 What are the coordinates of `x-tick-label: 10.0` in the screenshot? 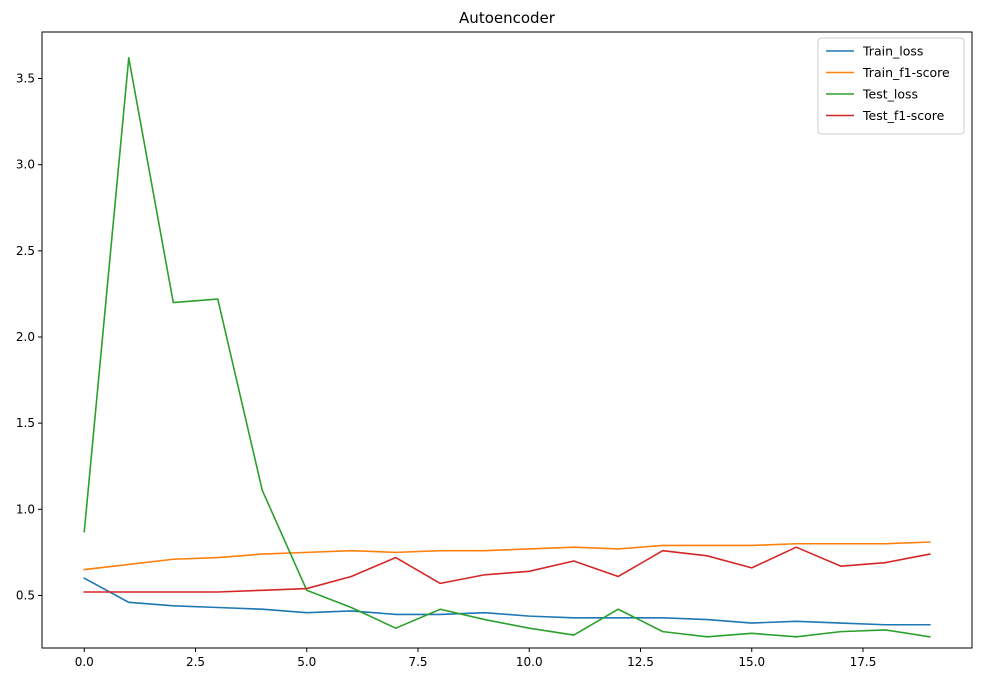 It's located at (529, 662).